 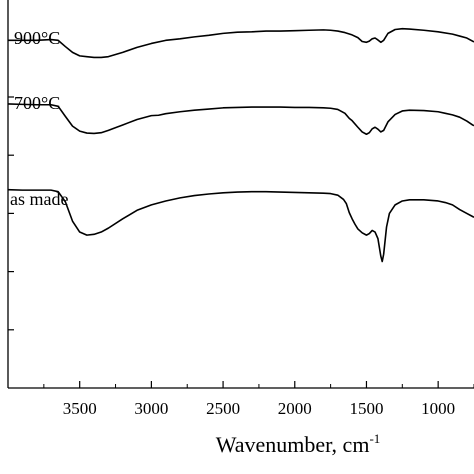 What do you see at coordinates (374, 438) in the screenshot?
I see `x-axis-title-superscript: -1` at bounding box center [374, 438].